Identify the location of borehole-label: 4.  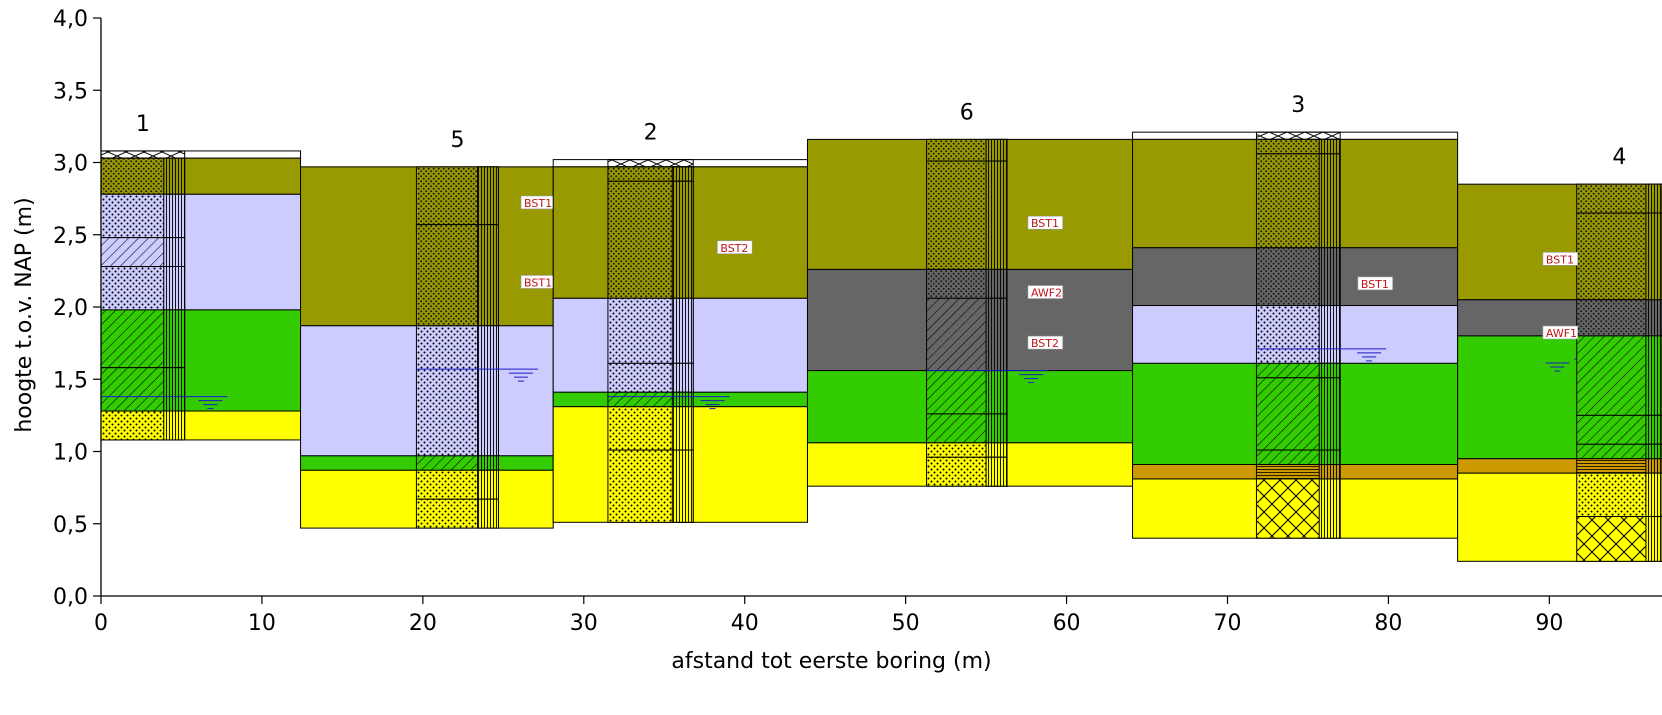
(1619, 157).